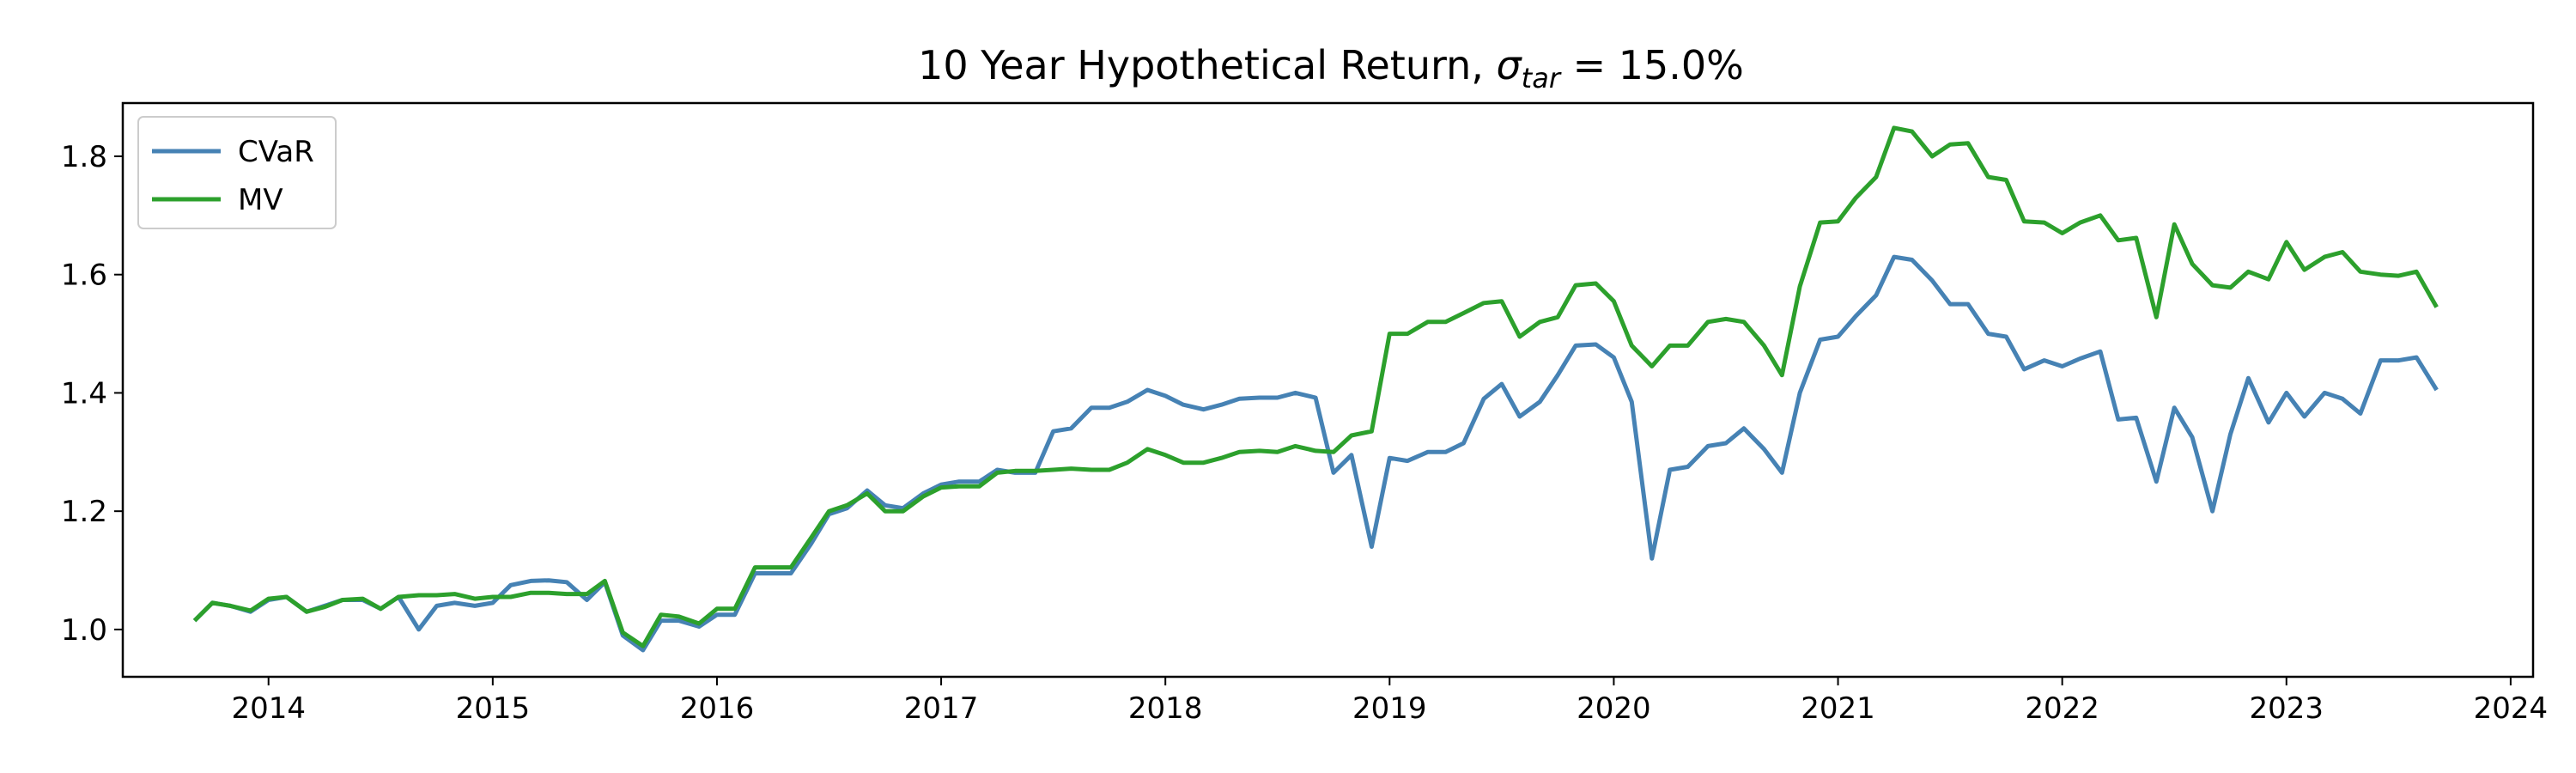 The height and width of the screenshot is (773, 2576). Describe the element at coordinates (84, 512) in the screenshot. I see `y-tick-label: 1.2` at that location.